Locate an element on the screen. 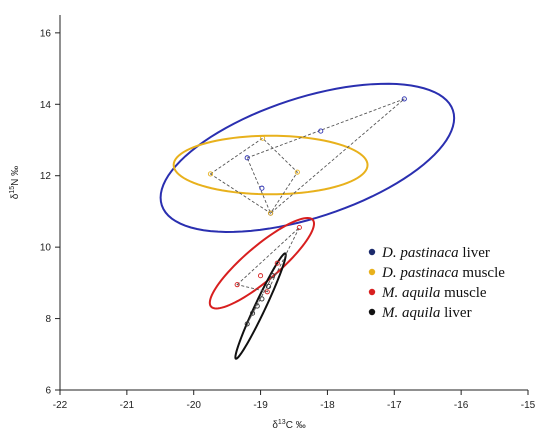 This screenshot has height=438, width=537. y-tick-label: 16 is located at coordinates (46, 33).